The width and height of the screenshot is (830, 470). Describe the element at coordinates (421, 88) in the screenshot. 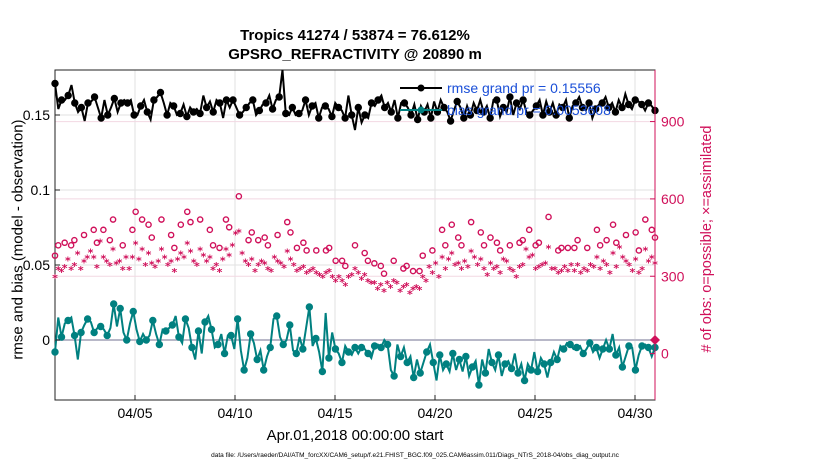

I see `legend-marker` at that location.